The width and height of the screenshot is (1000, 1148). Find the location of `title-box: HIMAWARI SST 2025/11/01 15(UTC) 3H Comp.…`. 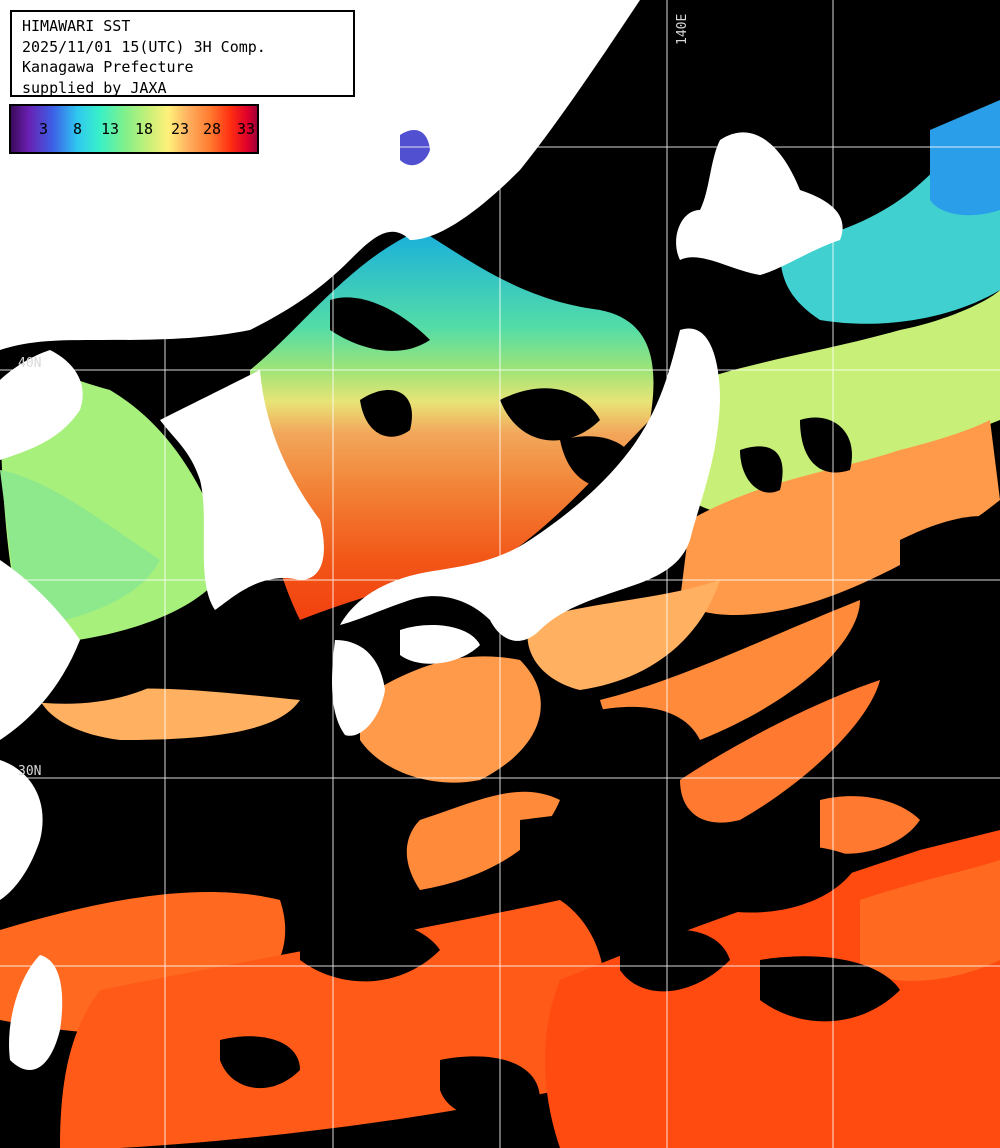

title-box: HIMAWARI SST 2025/11/01 15(UTC) 3H Comp.… is located at coordinates (182, 53).